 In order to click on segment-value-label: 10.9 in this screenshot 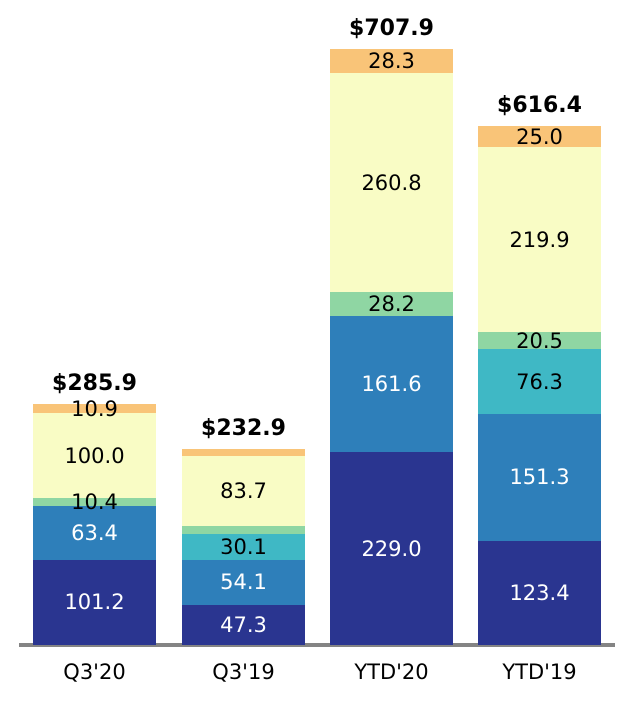, I will do `click(94, 408)`.